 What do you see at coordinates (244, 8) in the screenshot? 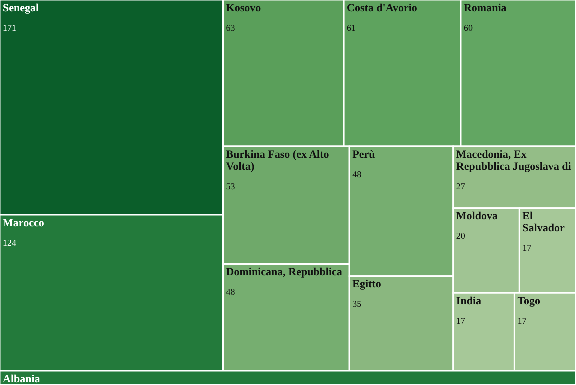
I see `category-label: Kosovo` at bounding box center [244, 8].